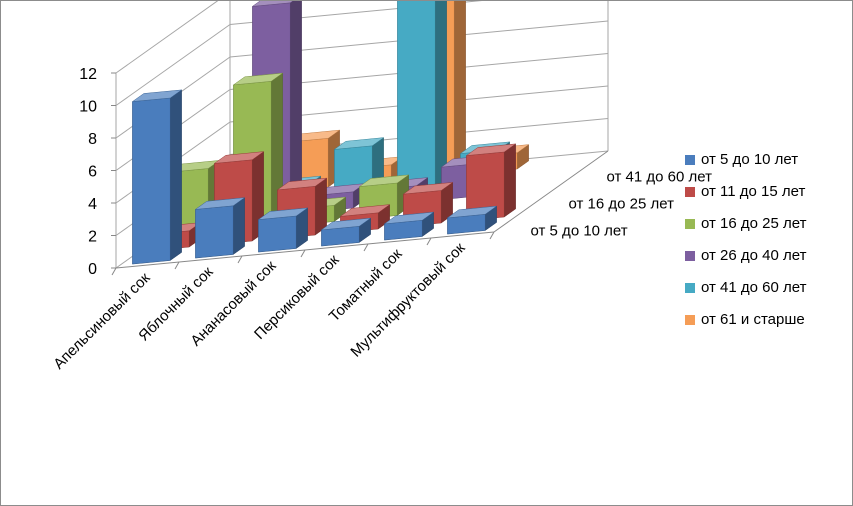  I want to click on legend-label: от 61 и старше, so click(753, 319).